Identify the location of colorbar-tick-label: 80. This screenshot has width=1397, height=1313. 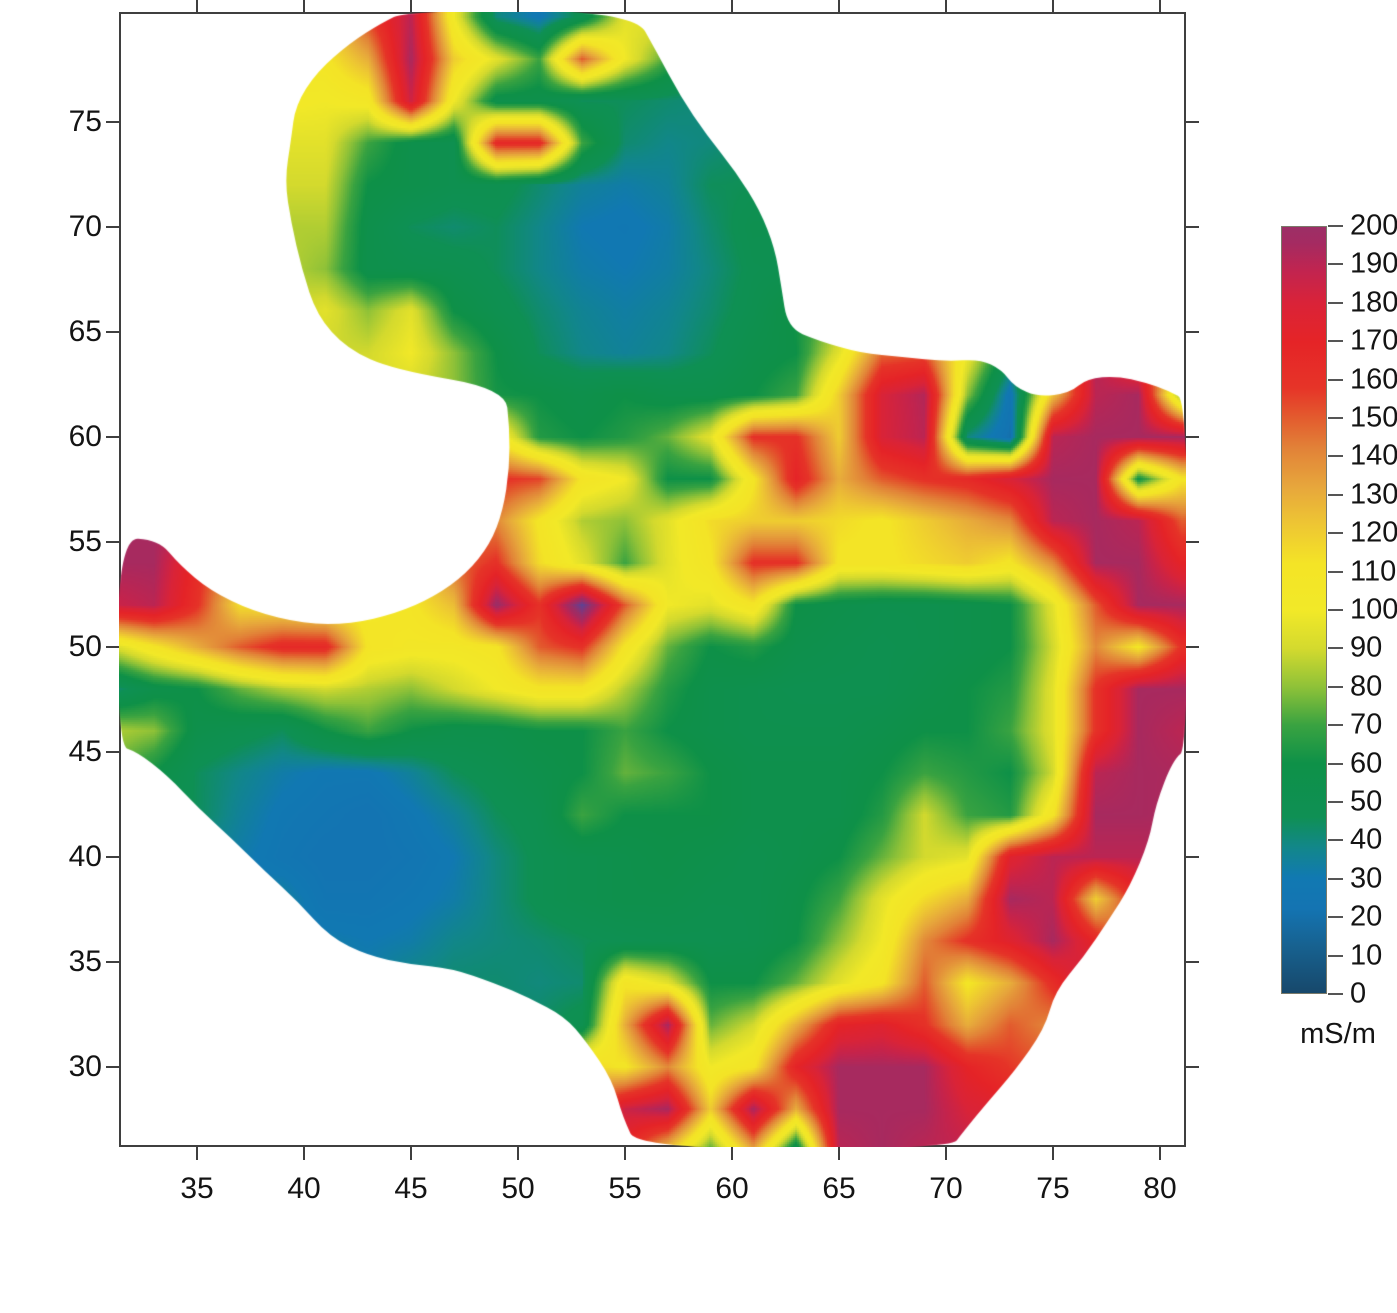
(1366, 686).